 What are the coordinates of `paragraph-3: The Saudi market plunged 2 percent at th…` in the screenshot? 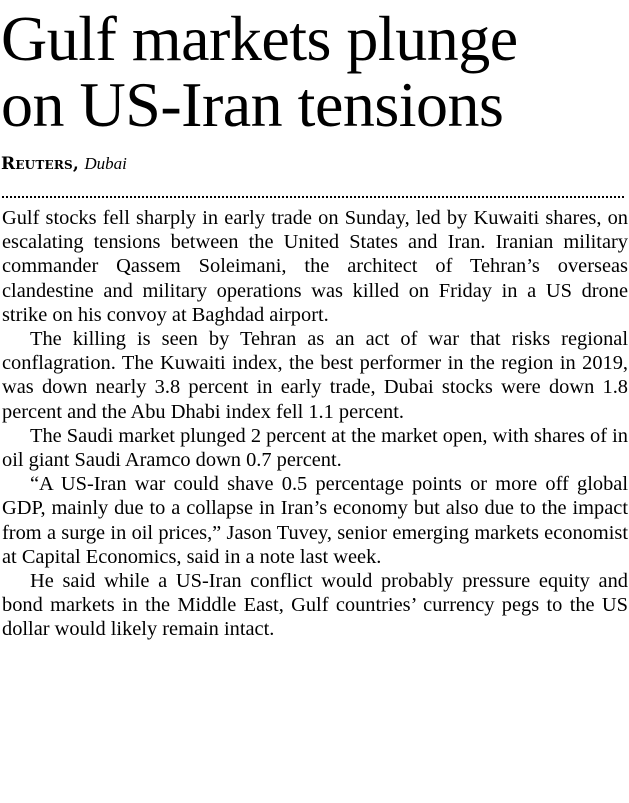 It's located at (315, 448).